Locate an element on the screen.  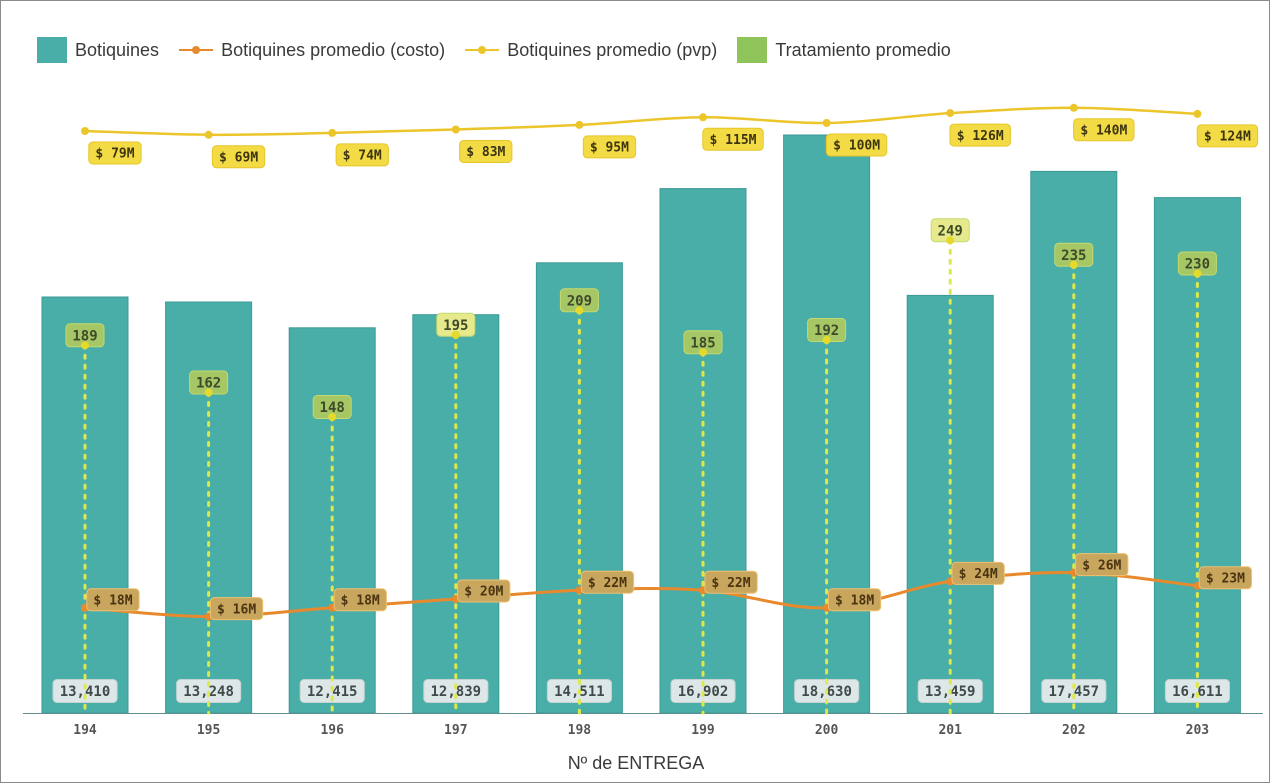
pvp-label-203-box is located at coordinates (1227, 136).